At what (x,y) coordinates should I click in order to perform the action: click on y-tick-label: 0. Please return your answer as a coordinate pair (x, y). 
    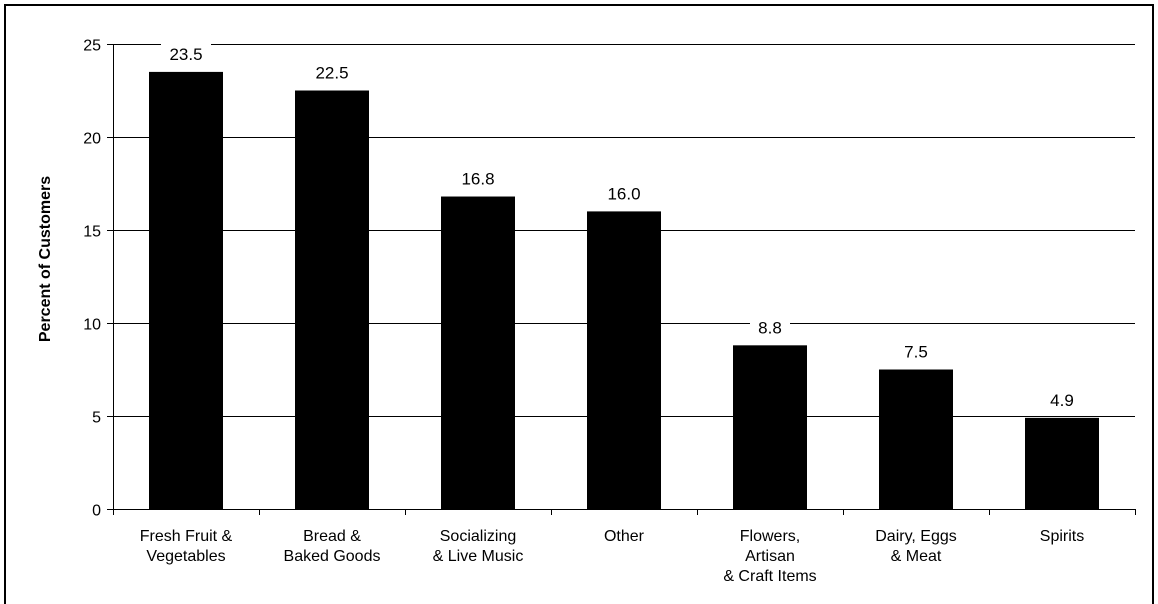
    Looking at the image, I should click on (96, 511).